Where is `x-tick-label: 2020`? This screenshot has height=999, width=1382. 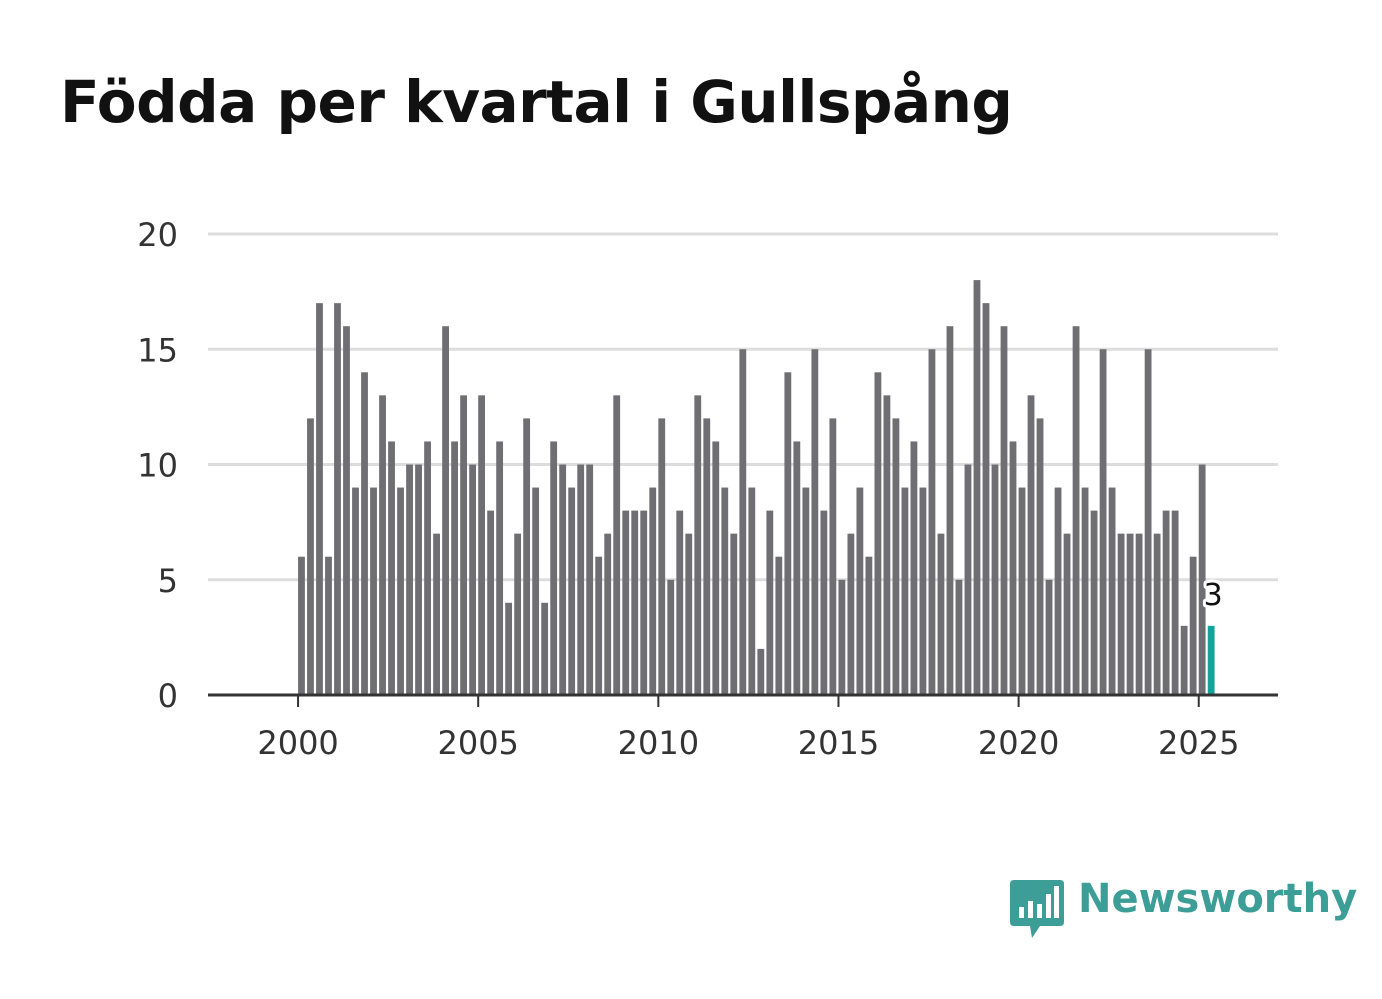
x-tick-label: 2020 is located at coordinates (1018, 743).